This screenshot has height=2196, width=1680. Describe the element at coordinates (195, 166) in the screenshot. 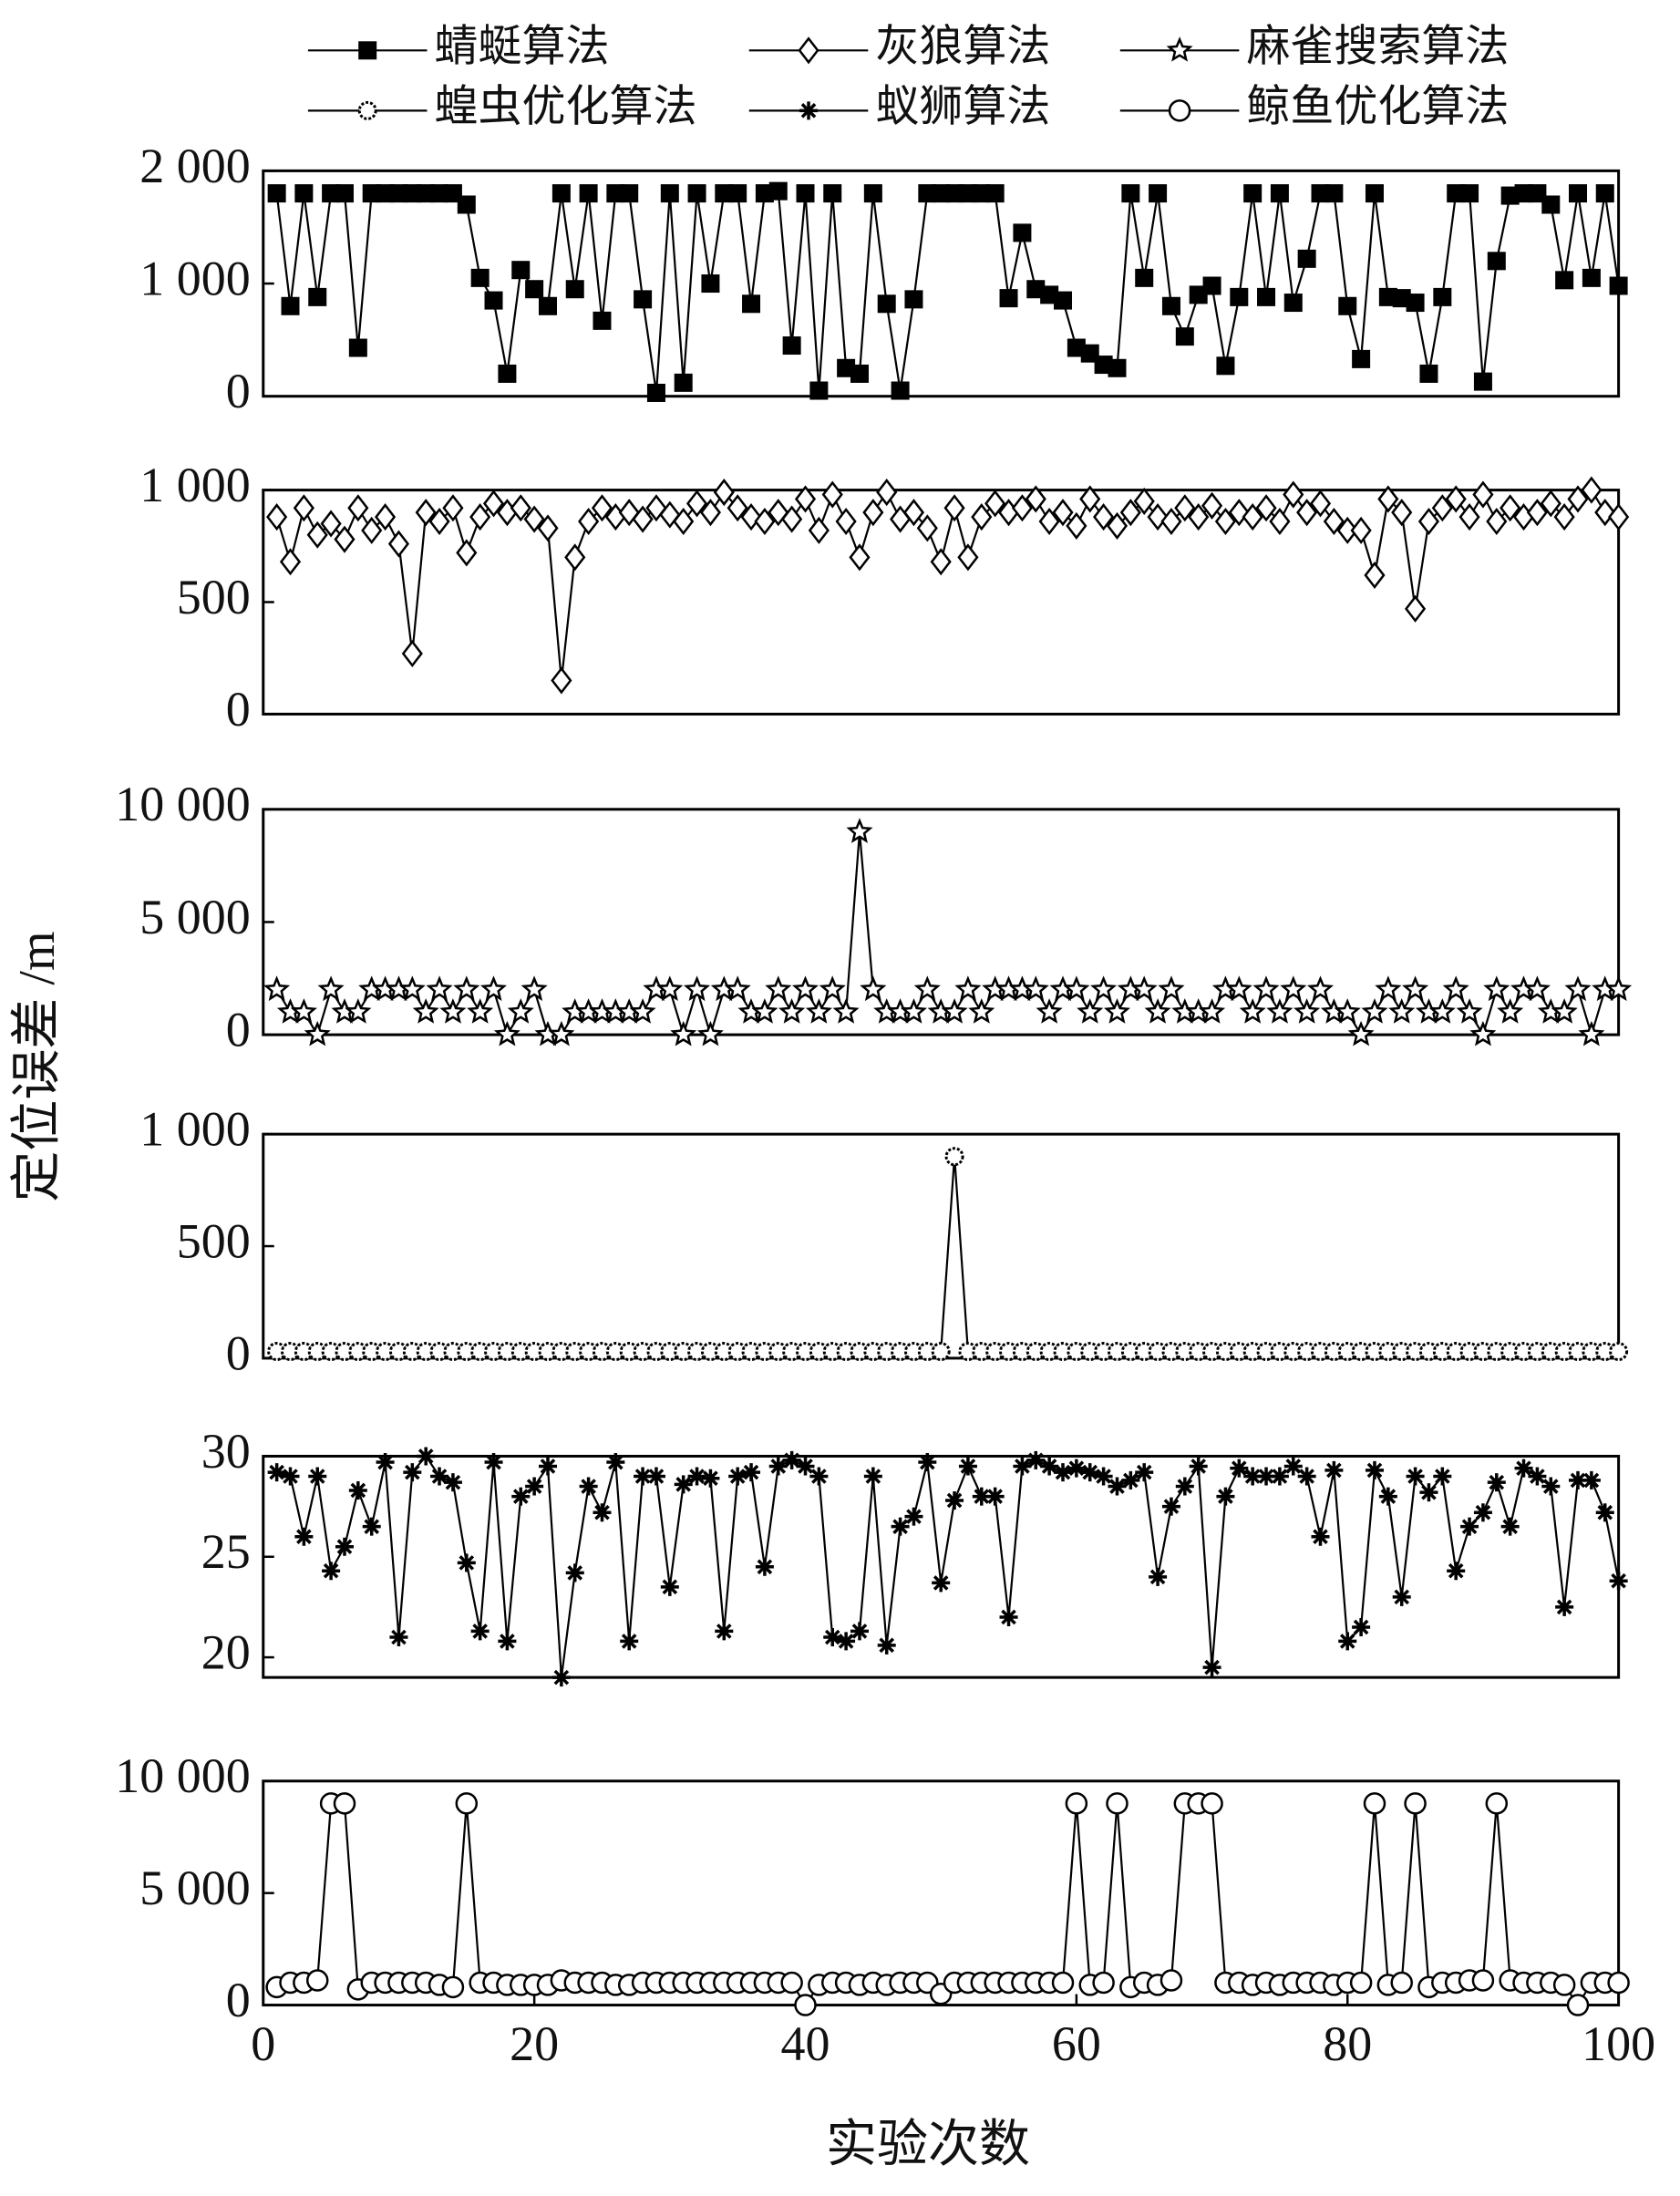

I see `y-tick-label: 2 000` at that location.